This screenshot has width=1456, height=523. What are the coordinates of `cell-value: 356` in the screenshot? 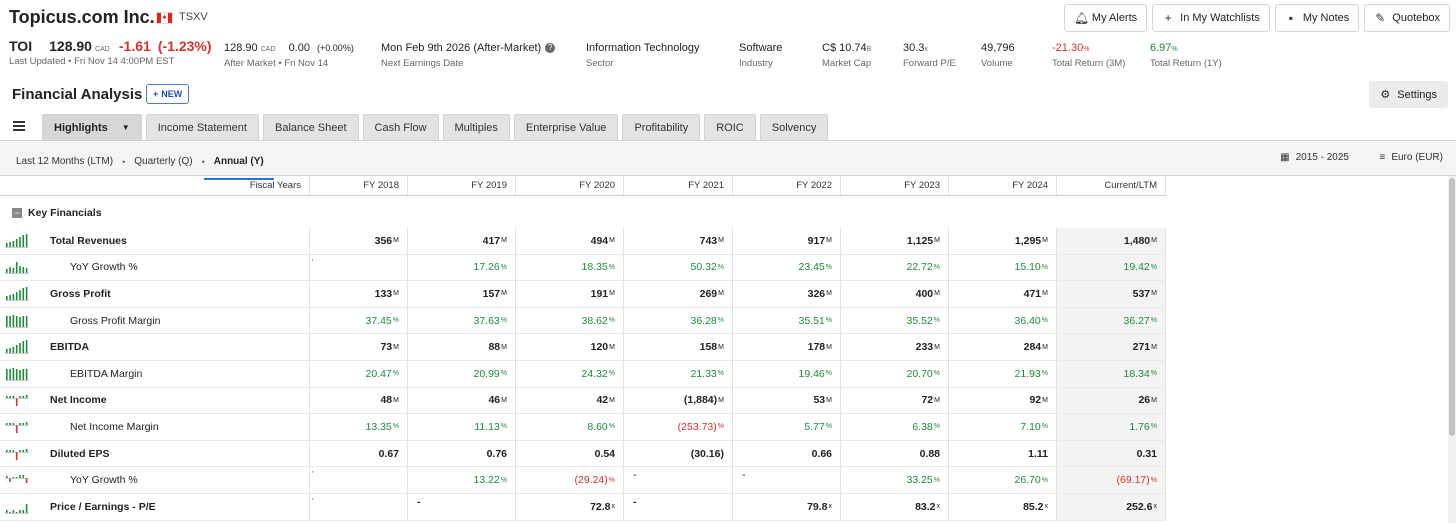 It's located at (383, 240).